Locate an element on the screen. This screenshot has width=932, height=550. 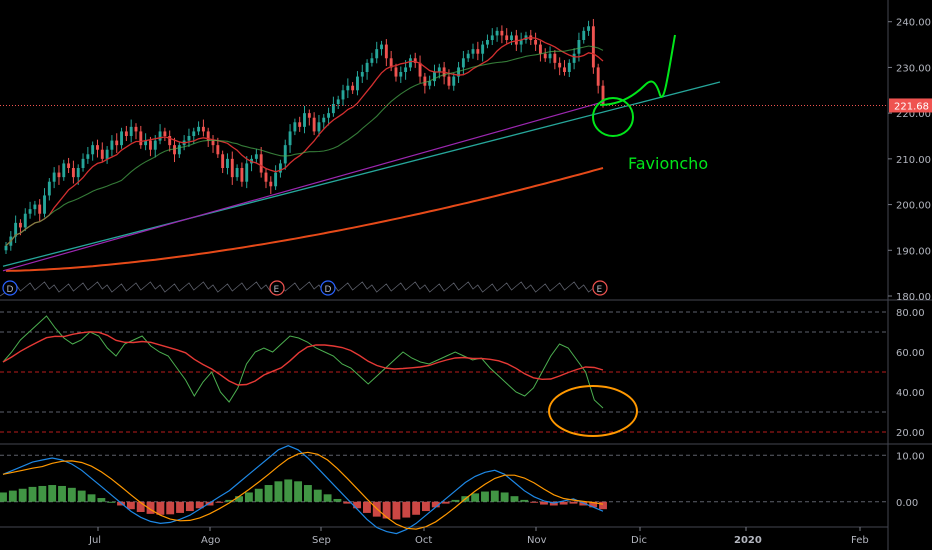
price-tick-label: 210.00 is located at coordinates (913, 160).